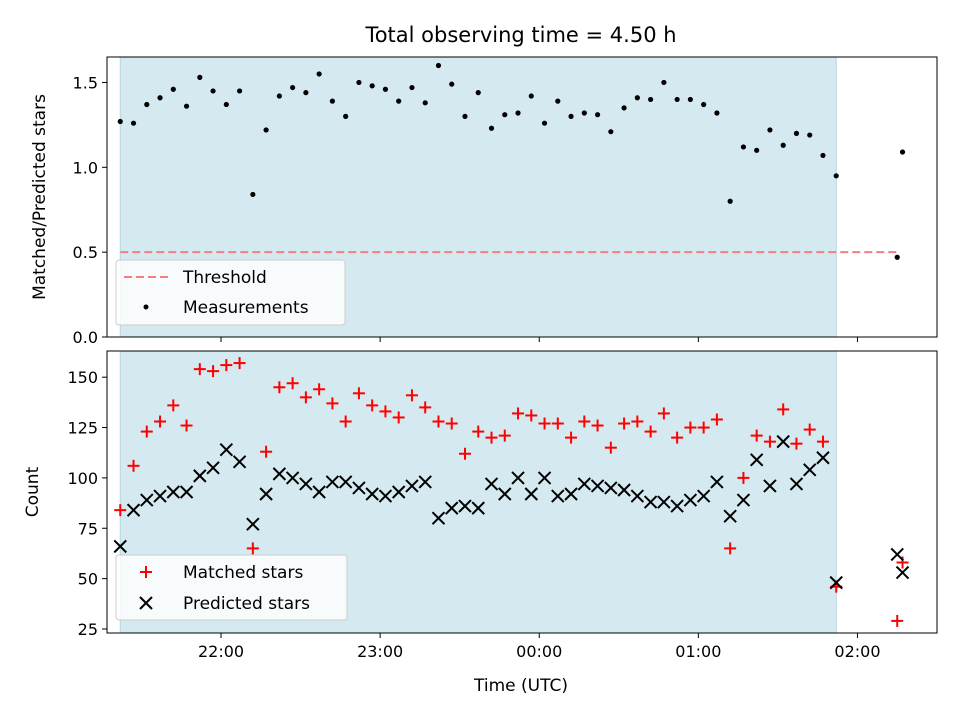 This screenshot has height=720, width=960. I want to click on legend-matched-label: Matched stars, so click(243, 573).